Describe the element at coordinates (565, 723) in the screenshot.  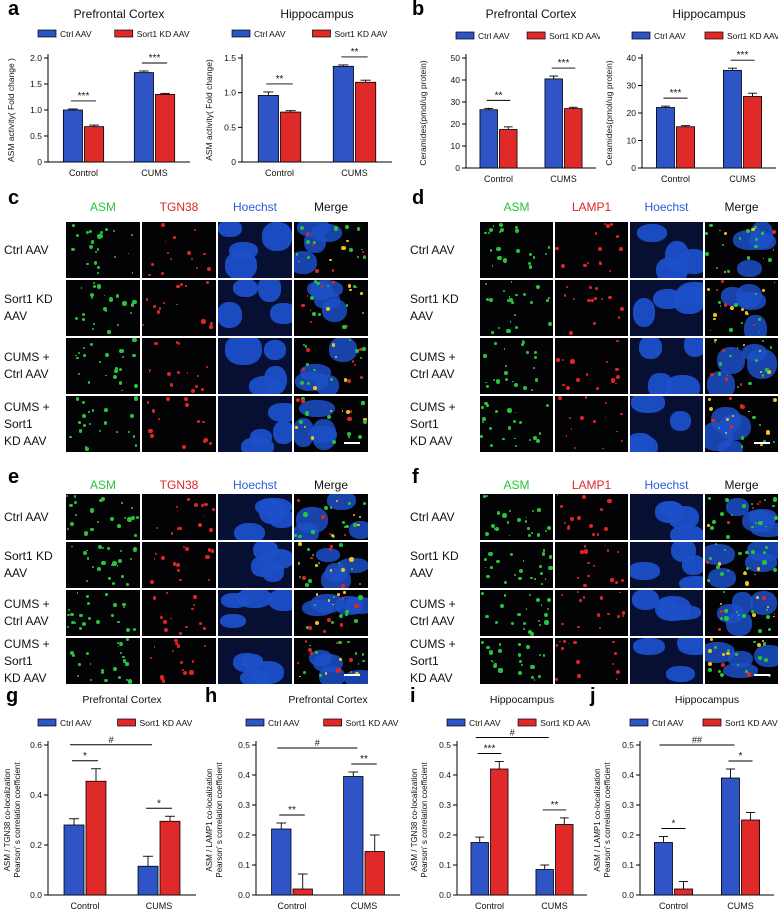
I see `legend-entry: Sort1 KD AAV` at that location.